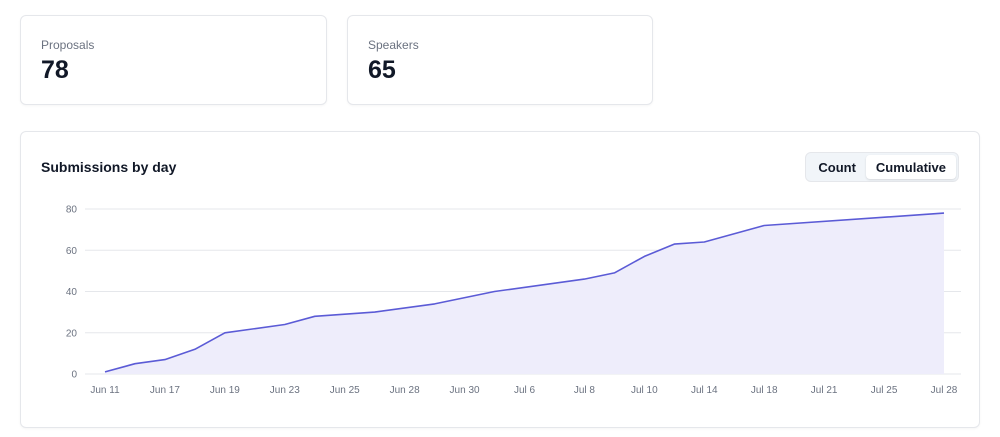 The height and width of the screenshot is (437, 1000). I want to click on x-tick-label: Jul 21, so click(824, 390).